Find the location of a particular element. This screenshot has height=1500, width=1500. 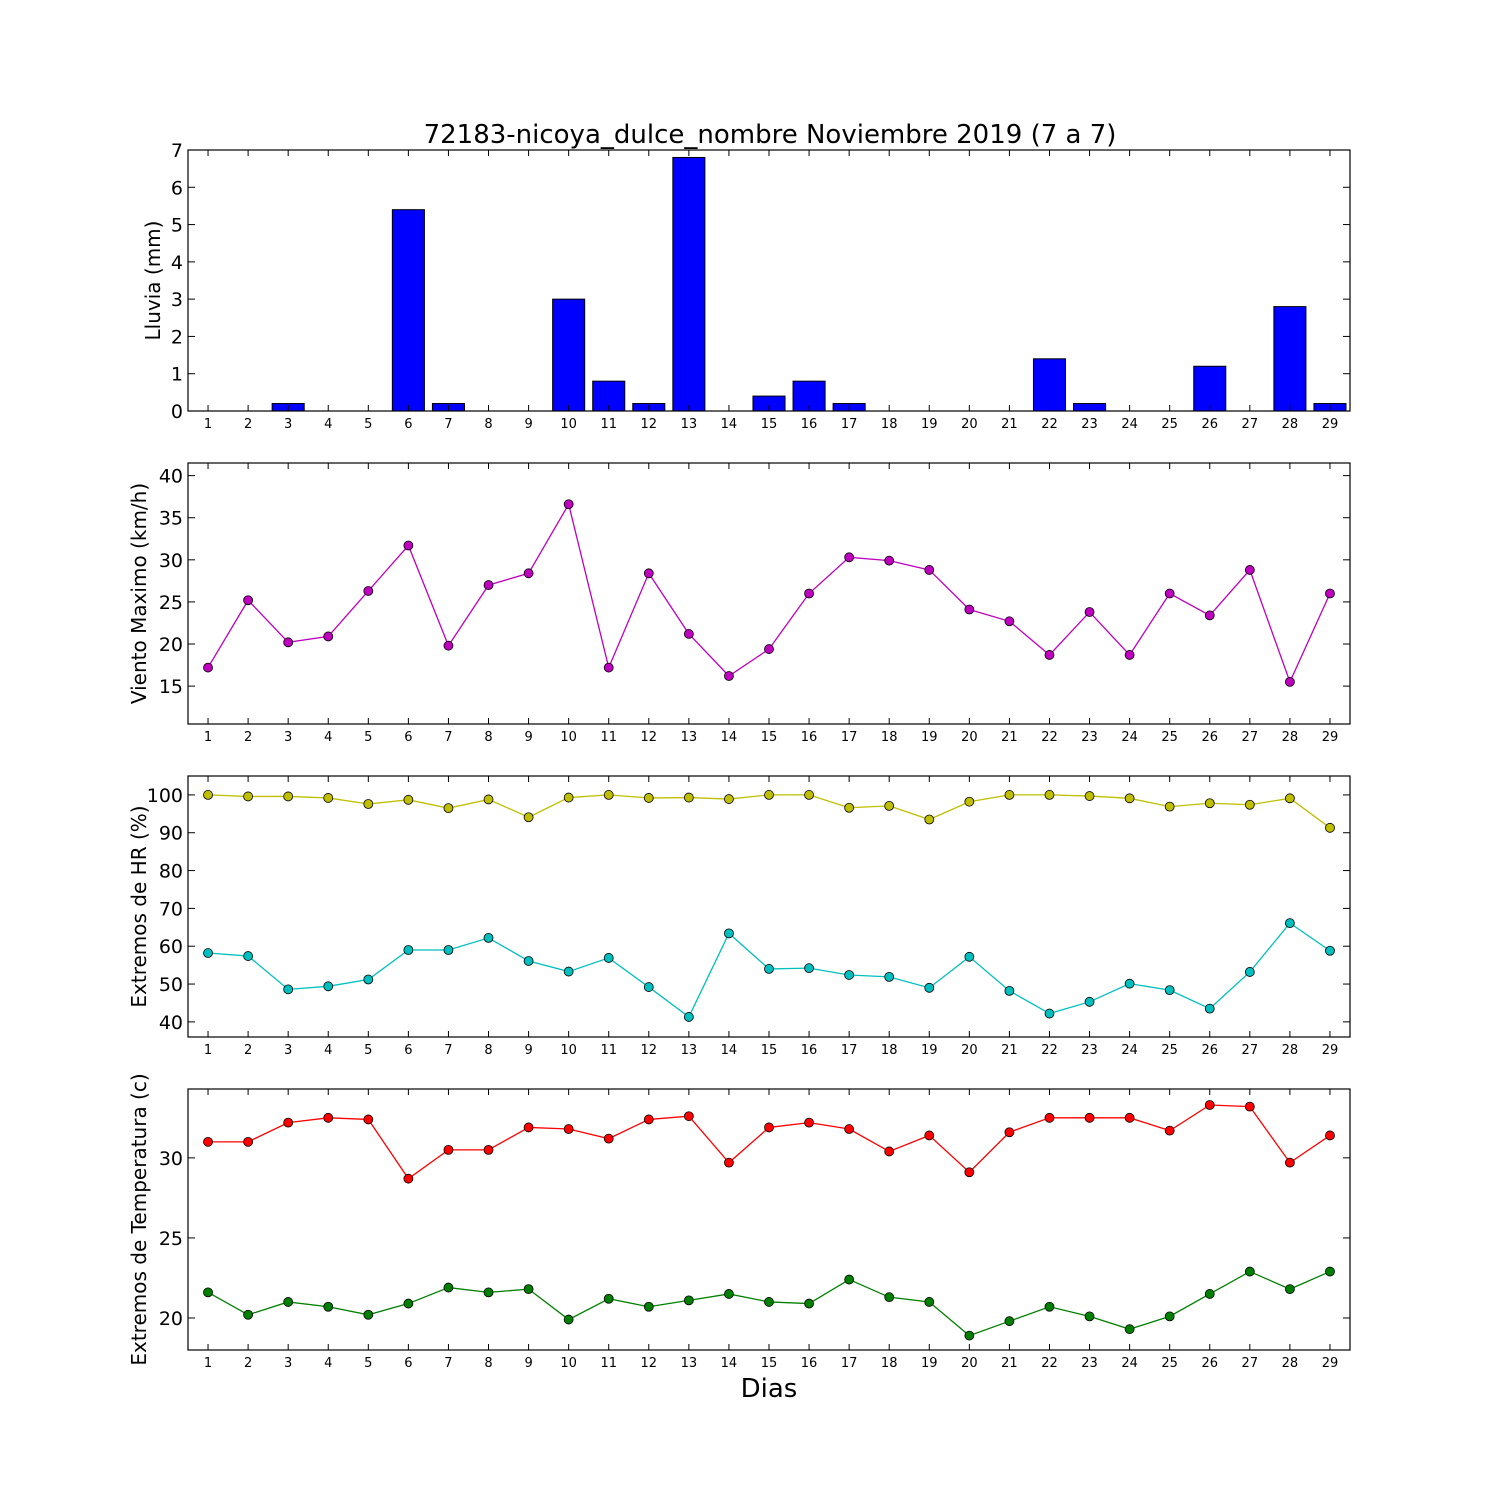

y-tick-label: 3 is located at coordinates (177, 300).